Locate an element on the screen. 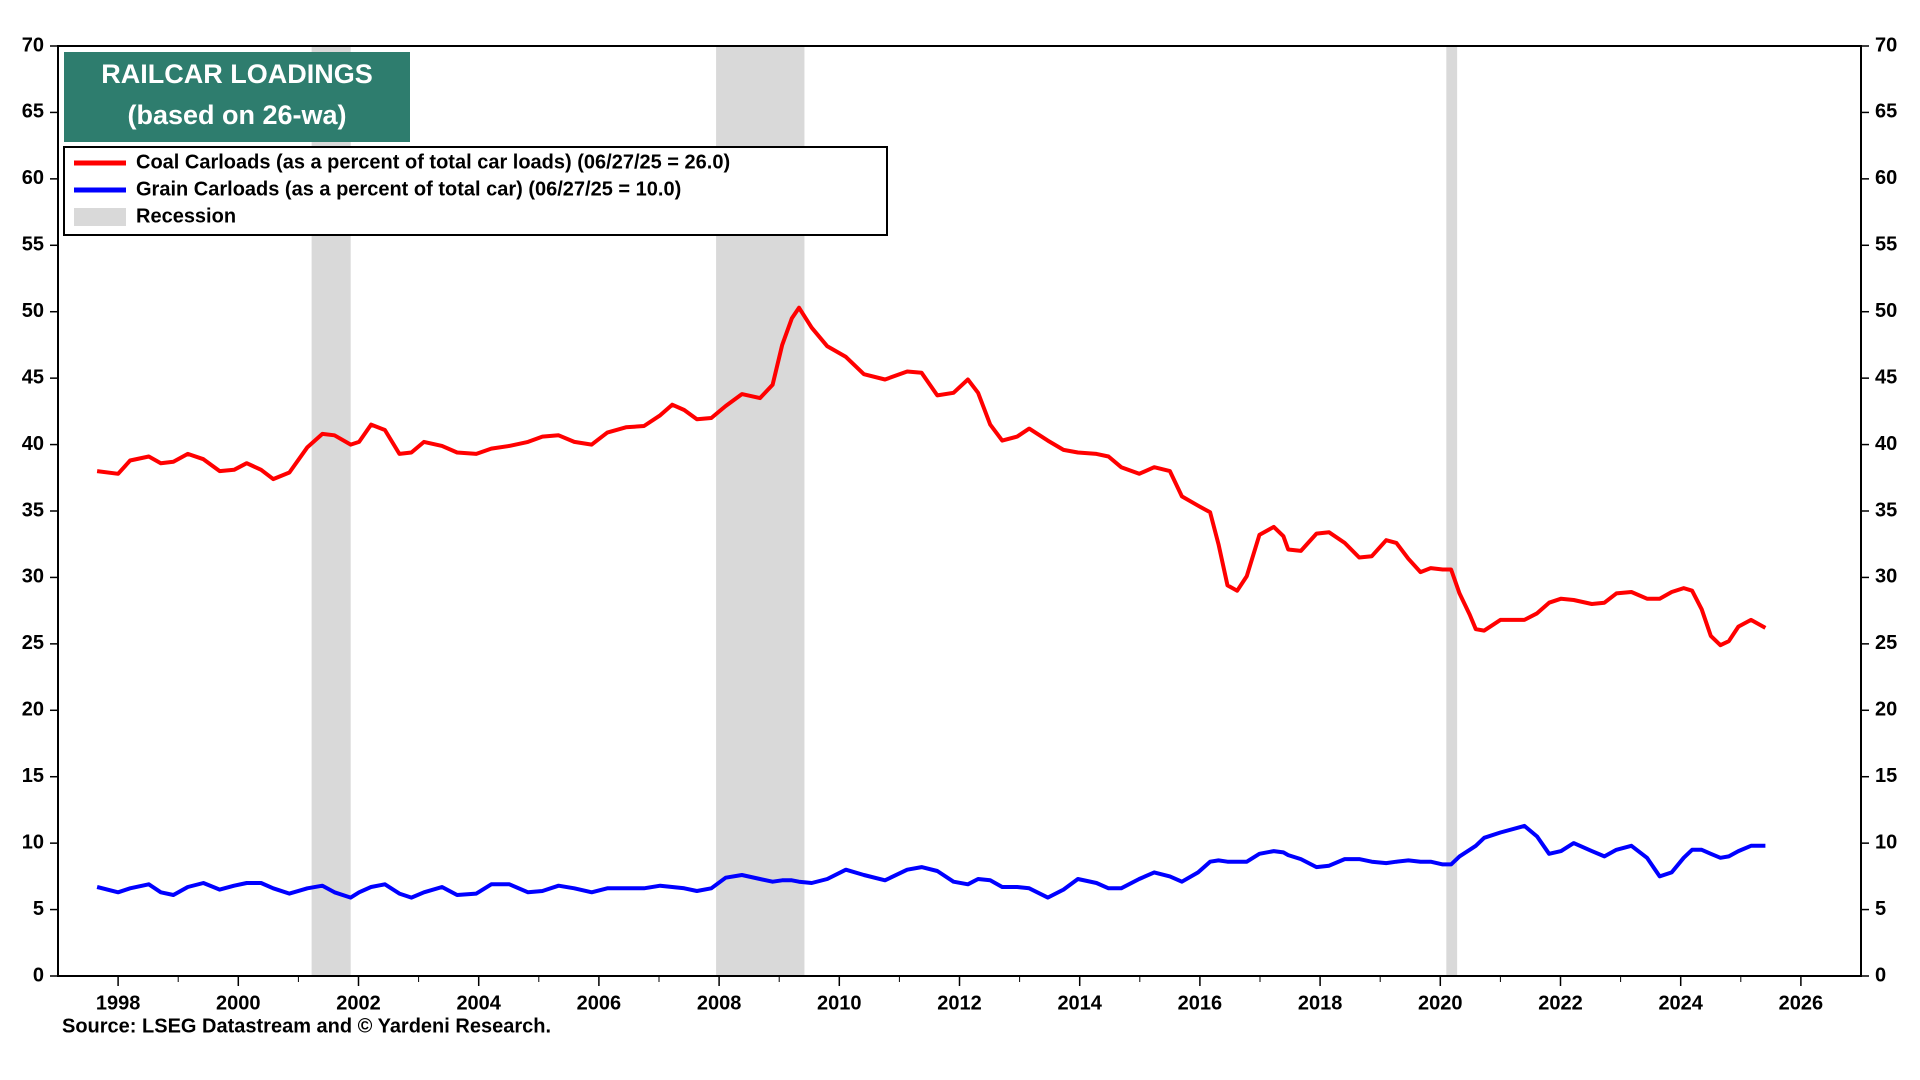 The width and height of the screenshot is (1920, 1080). x-tick-label: 2004 is located at coordinates (478, 1003).